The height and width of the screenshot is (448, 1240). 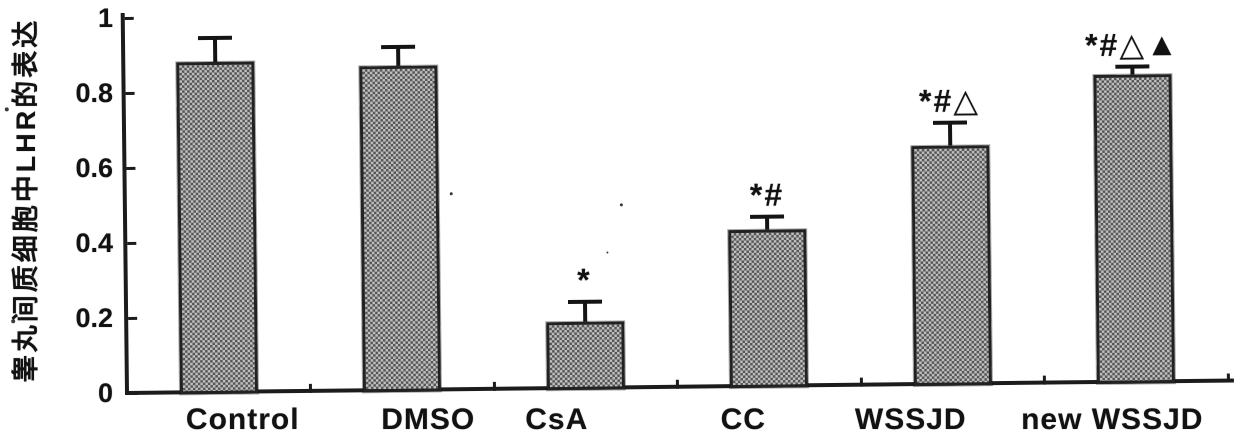 What do you see at coordinates (94, 168) in the screenshot?
I see `y-tick-label: 0.6` at bounding box center [94, 168].